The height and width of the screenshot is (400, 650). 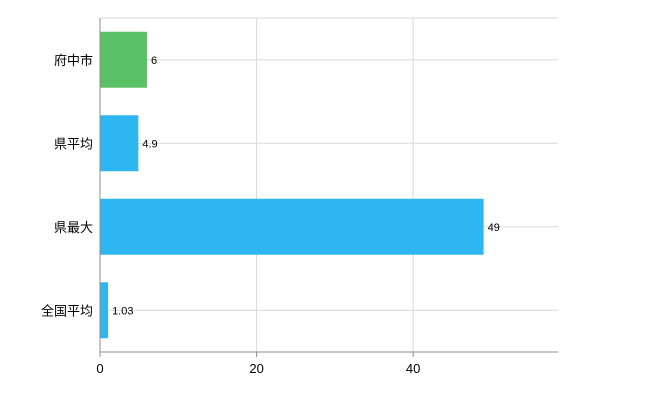 What do you see at coordinates (256, 368) in the screenshot?
I see `x-tick-label: 20` at bounding box center [256, 368].